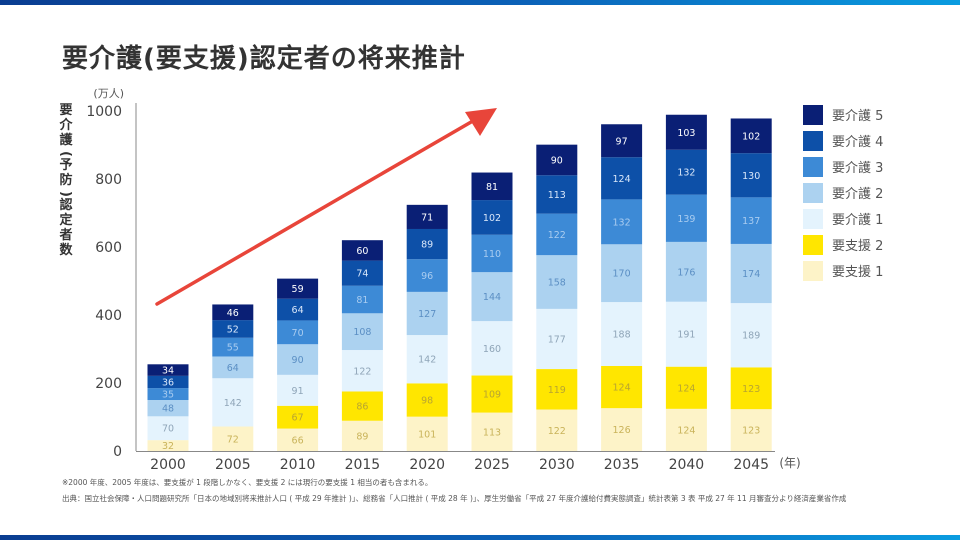 This screenshot has height=540, width=960. Describe the element at coordinates (751, 465) in the screenshot. I see `x-tick-label: 2045` at that location.